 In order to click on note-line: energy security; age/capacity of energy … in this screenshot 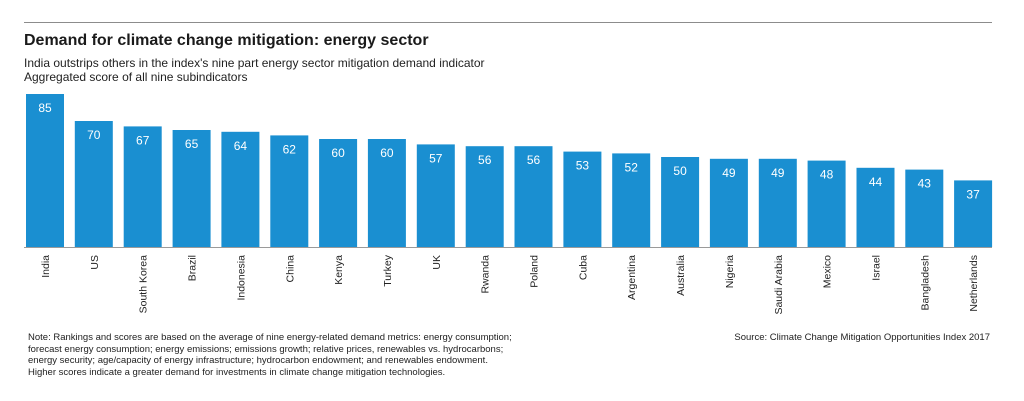, I will do `click(258, 361)`.